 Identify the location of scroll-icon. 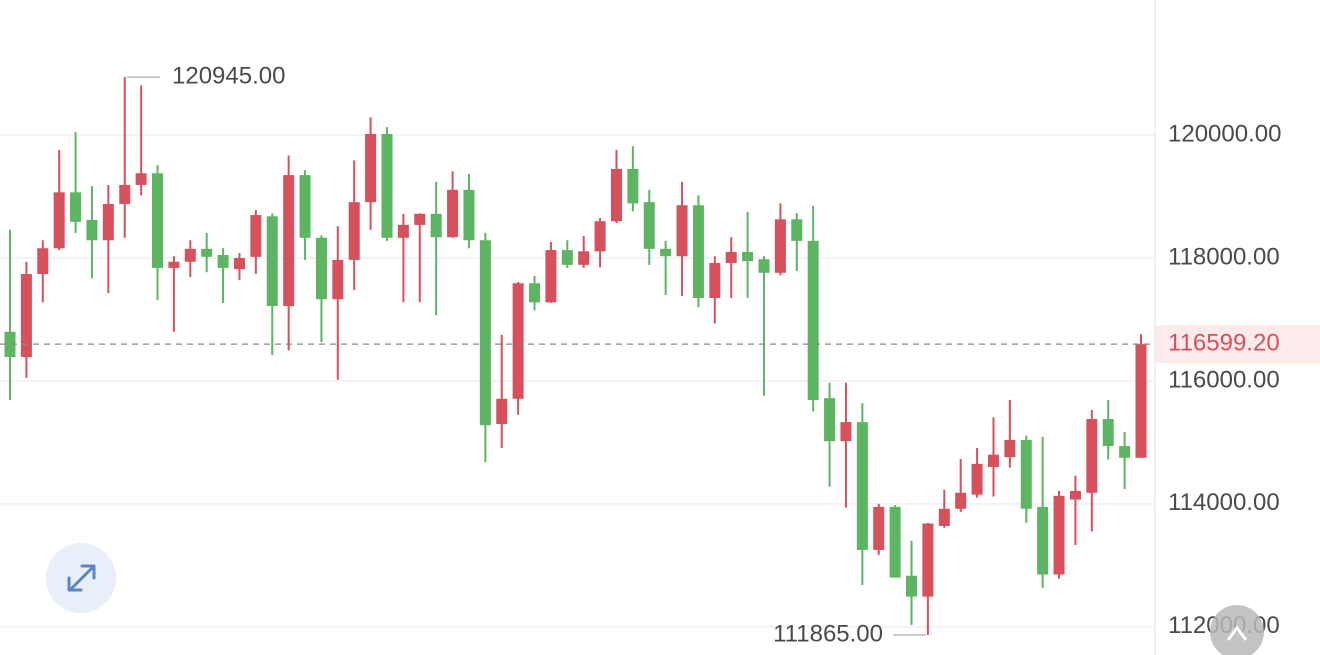
(1237, 633).